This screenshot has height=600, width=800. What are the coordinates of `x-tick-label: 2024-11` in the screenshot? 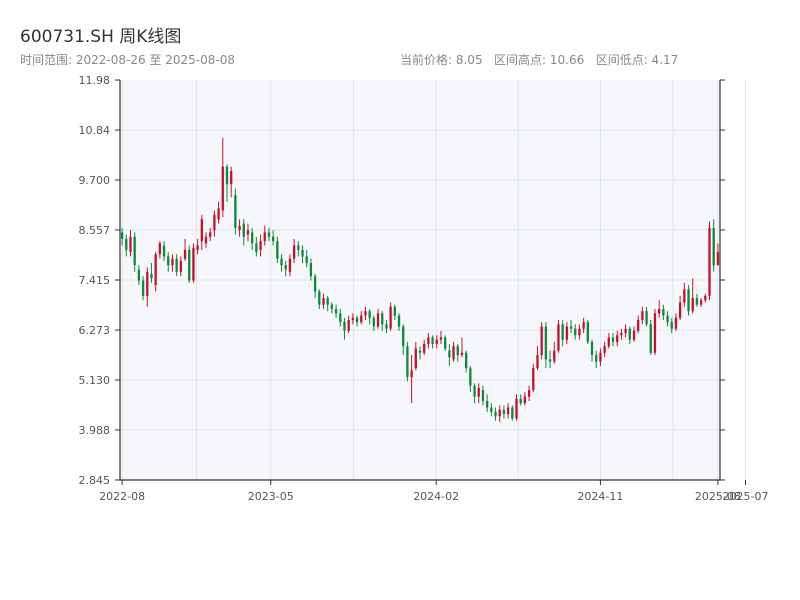 It's located at (600, 496).